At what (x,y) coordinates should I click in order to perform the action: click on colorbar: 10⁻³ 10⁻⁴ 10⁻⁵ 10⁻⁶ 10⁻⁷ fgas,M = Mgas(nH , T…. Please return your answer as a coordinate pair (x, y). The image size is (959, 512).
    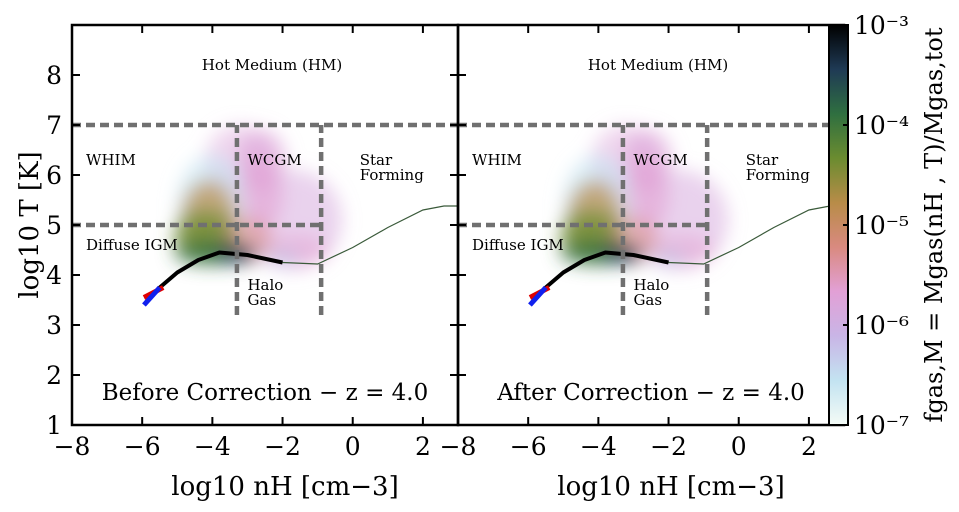
    Looking at the image, I should click on (888, 225).